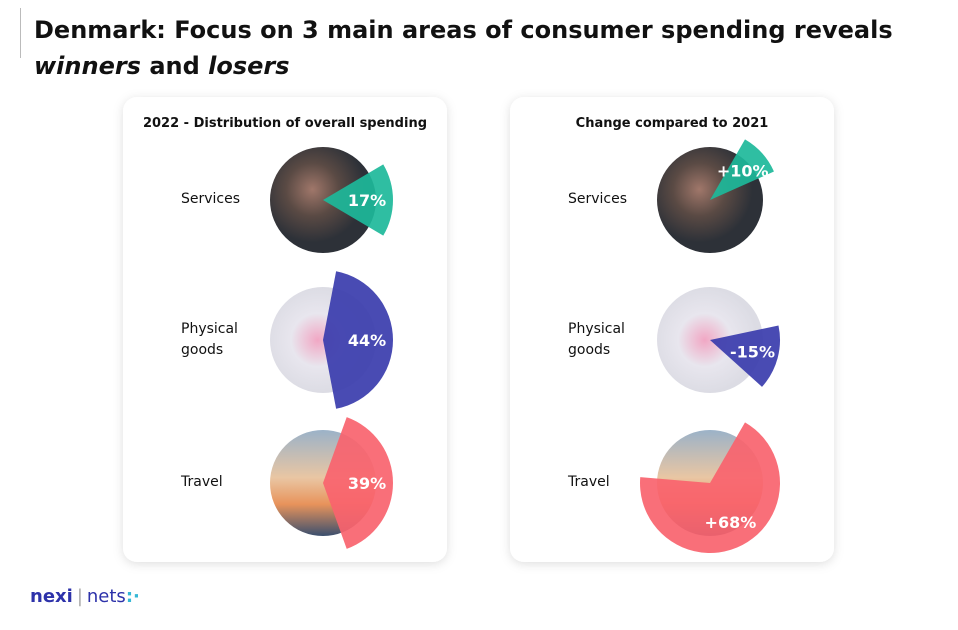  Describe the element at coordinates (752, 351) in the screenshot. I see `value-label: -15%` at that location.